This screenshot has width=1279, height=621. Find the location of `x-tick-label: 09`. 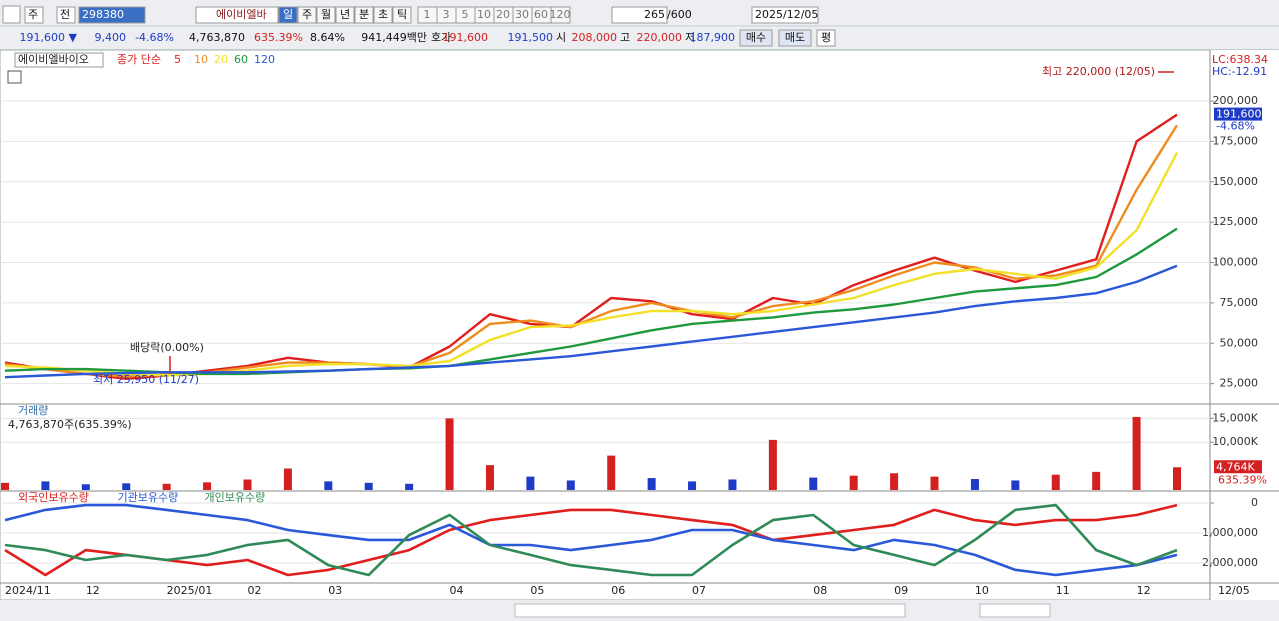

x-tick-label: 09 is located at coordinates (901, 590).